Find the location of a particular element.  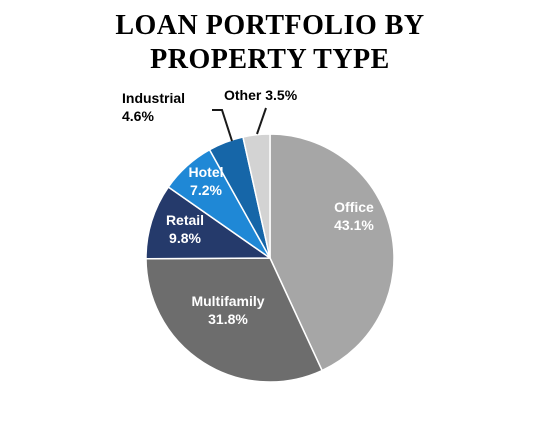

pie-slice-retail is located at coordinates (208, 223).